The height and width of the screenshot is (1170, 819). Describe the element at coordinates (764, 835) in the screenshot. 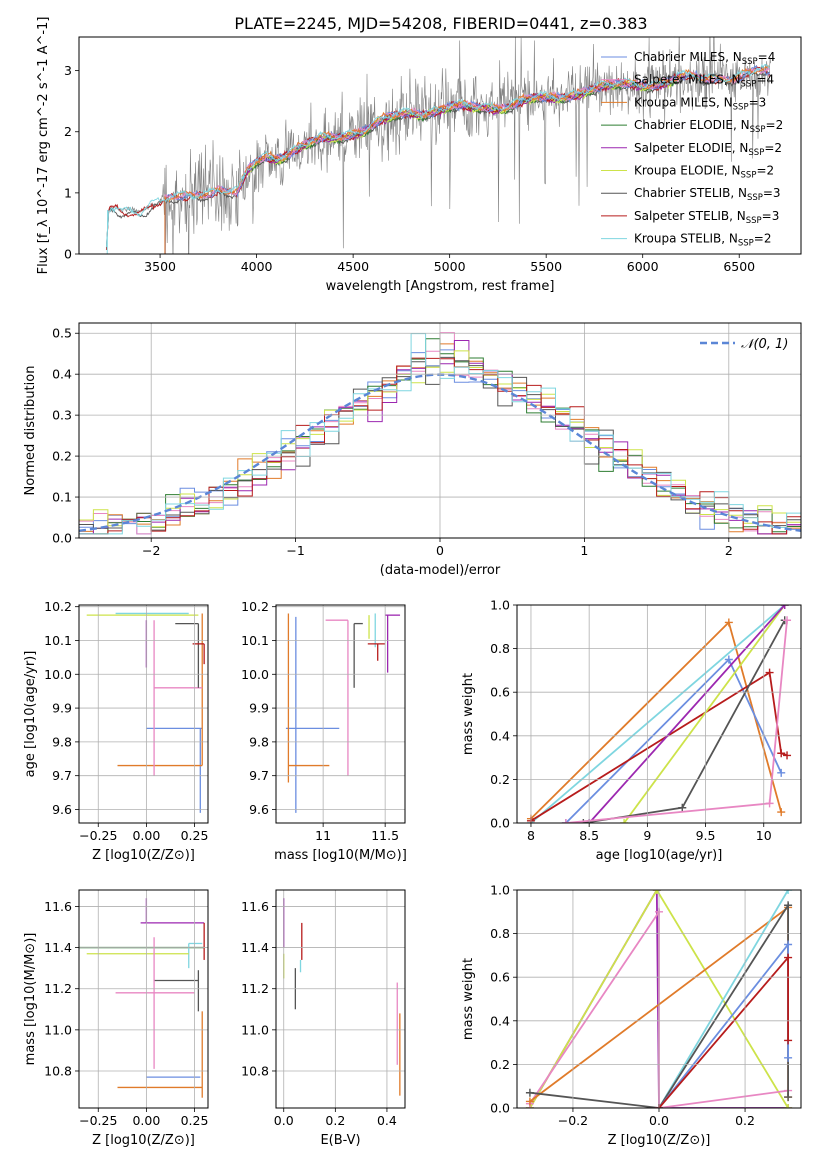

I see `x-tick-label: 10` at that location.